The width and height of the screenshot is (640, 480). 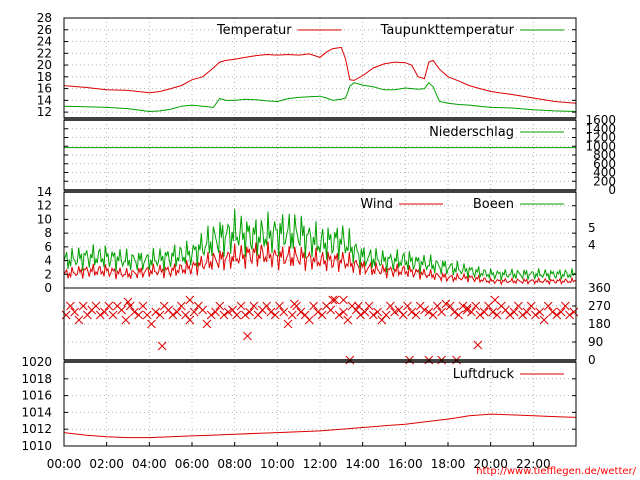 I want to click on footer-url: http://www.tiefflegen.de/wetter/, so click(x=556, y=471).